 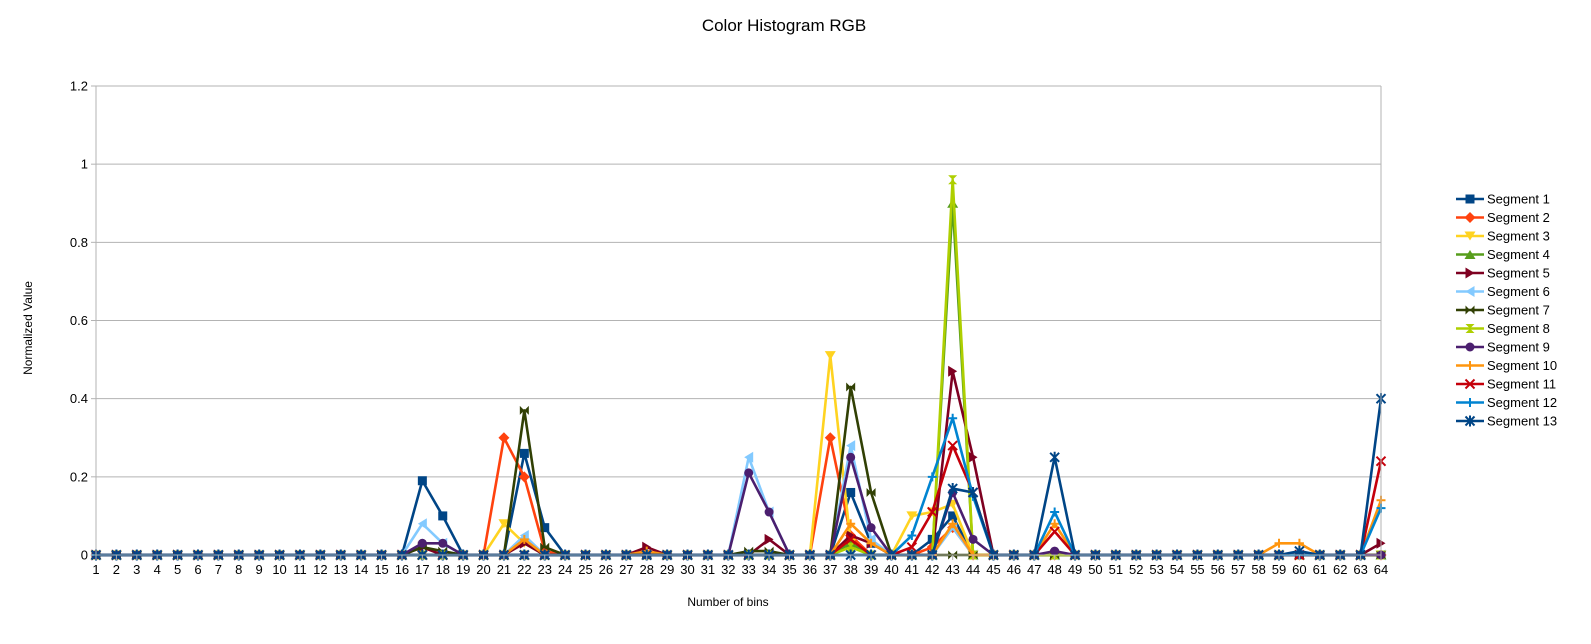 I want to click on x-tick-label: 48, so click(x=1054, y=569).